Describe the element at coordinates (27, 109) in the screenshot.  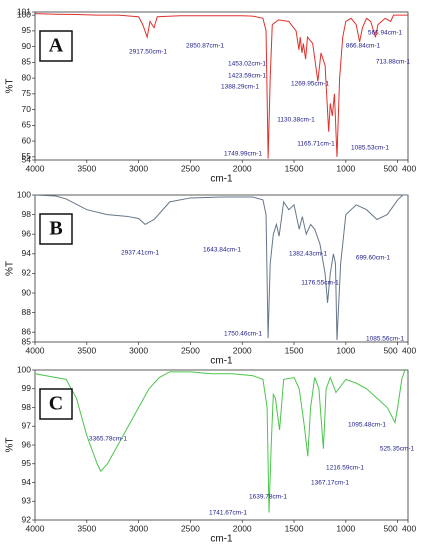
I see `y-tick-label: 70` at that location.